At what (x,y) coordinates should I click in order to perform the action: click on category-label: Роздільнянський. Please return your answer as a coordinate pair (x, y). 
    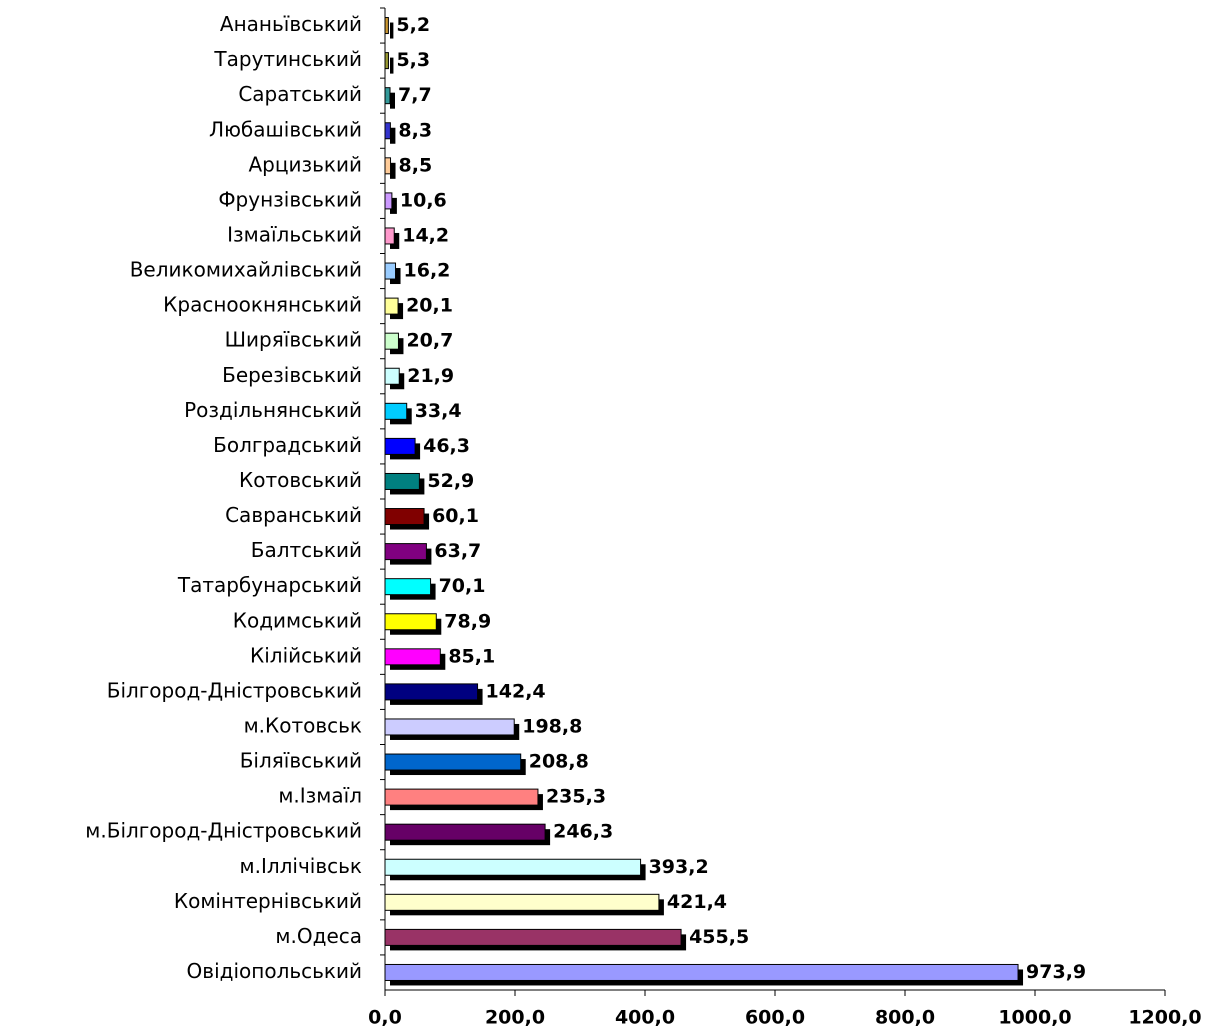
    Looking at the image, I should click on (273, 410).